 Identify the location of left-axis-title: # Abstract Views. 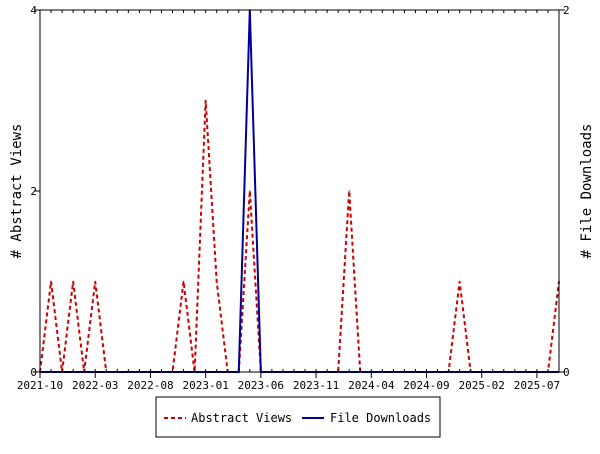
(17, 191).